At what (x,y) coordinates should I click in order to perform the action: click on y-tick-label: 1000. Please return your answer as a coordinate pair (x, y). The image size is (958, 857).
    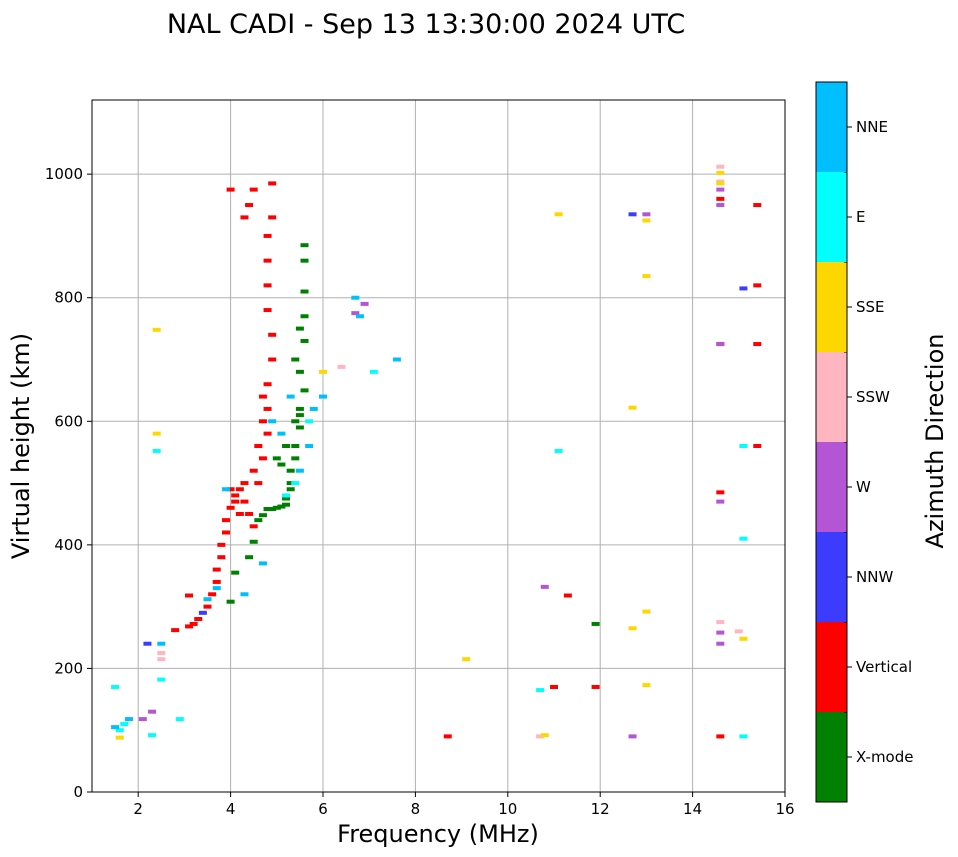
    Looking at the image, I should click on (64, 174).